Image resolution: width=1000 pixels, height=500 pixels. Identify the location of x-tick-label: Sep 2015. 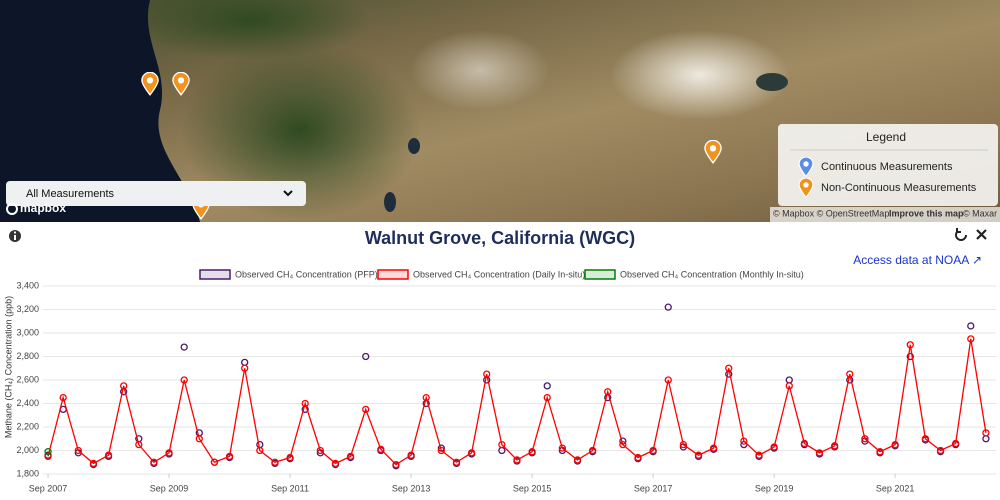
(532, 488).